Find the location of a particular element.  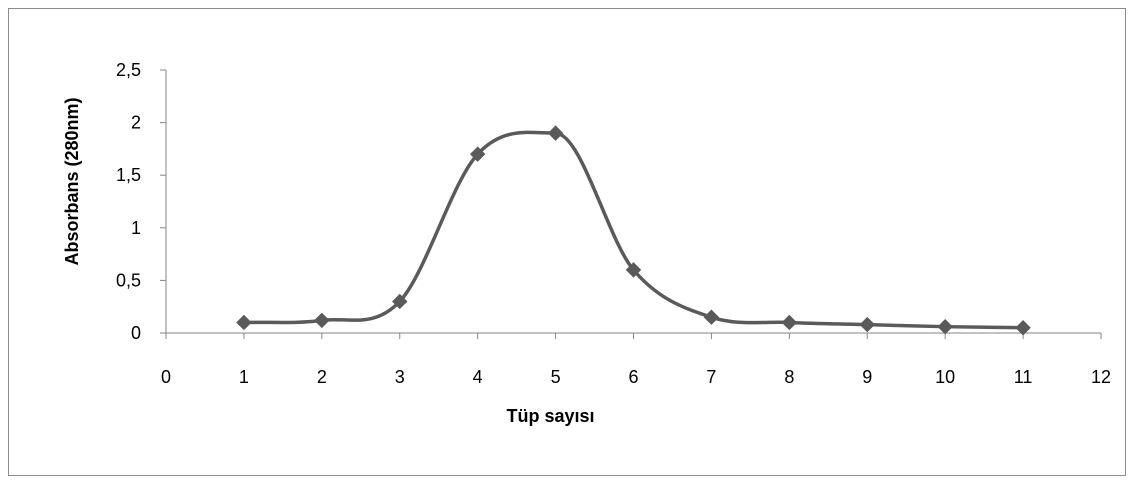

x-tick-label: 9 is located at coordinates (867, 377).